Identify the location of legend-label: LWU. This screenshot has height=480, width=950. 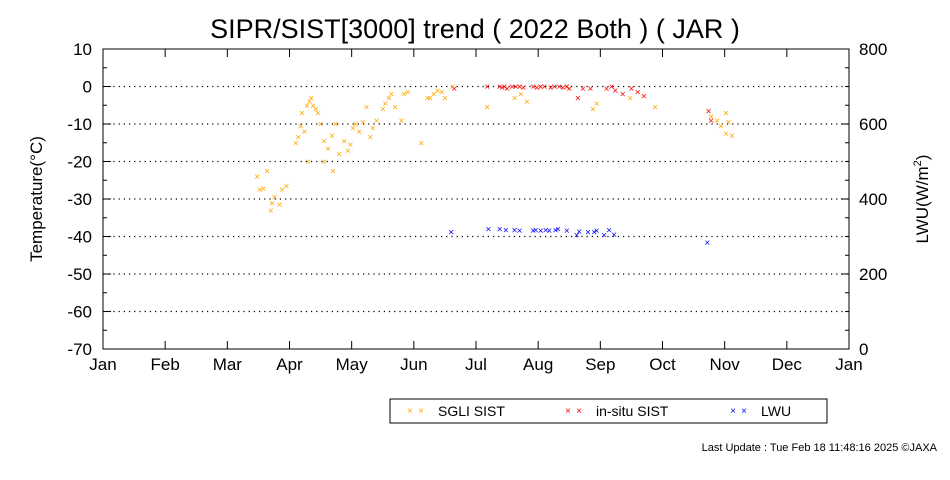
(776, 411).